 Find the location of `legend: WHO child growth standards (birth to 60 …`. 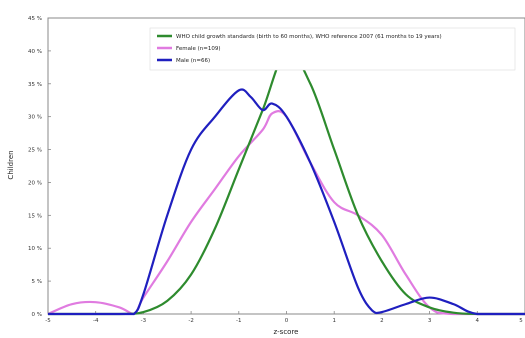

legend: WHO child growth standards (birth to 60 … is located at coordinates (332, 49).